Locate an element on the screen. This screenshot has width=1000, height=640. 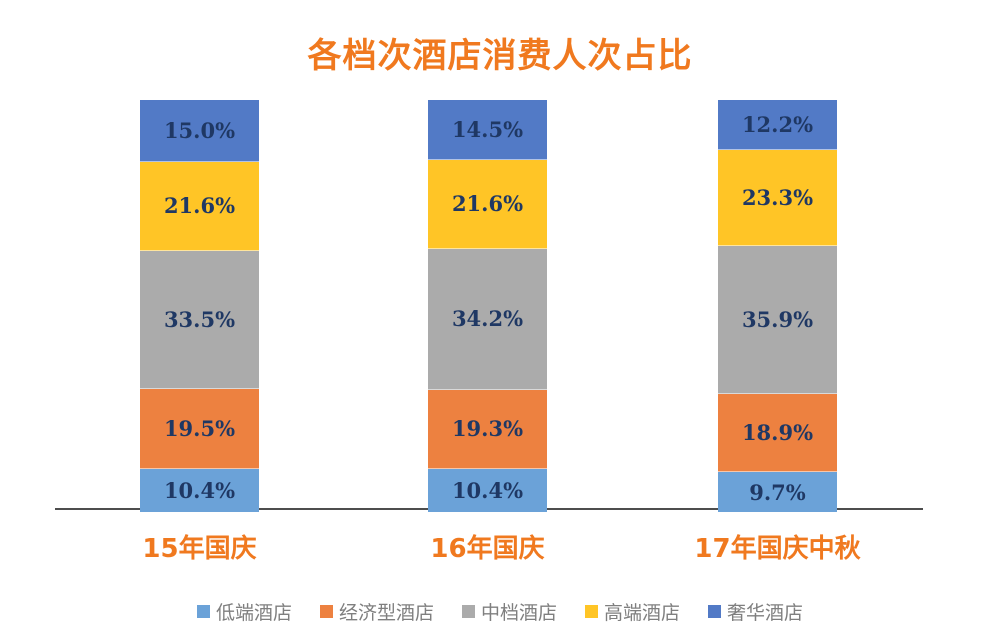
legend-item-2: 经济型酒店 is located at coordinates (376, 611).